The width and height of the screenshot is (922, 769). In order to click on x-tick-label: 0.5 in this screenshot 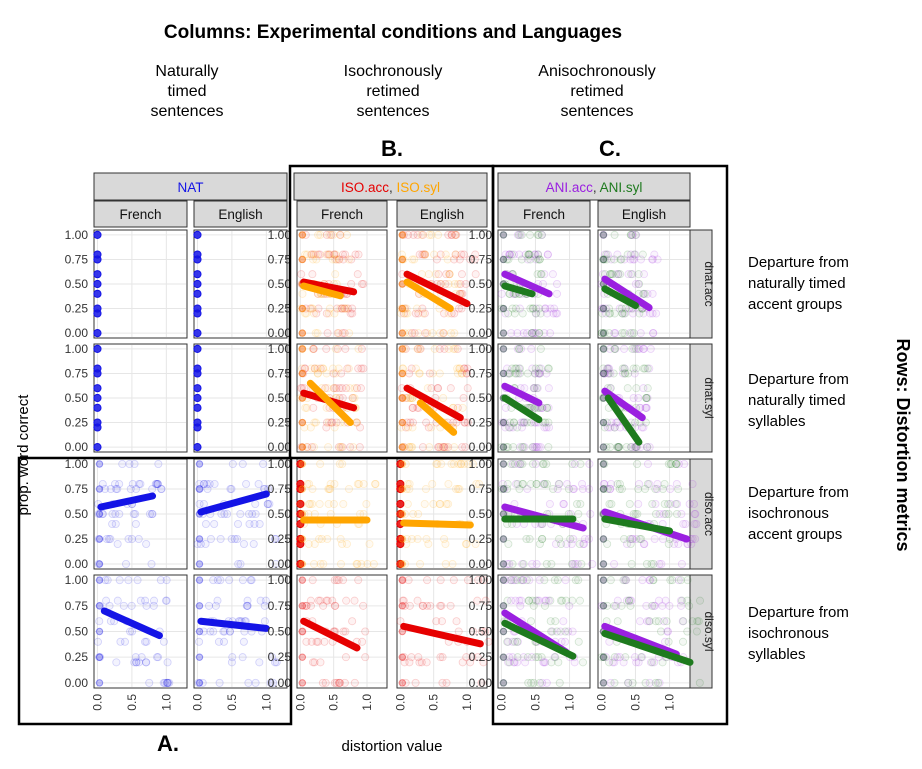, I will do `click(132, 702)`.